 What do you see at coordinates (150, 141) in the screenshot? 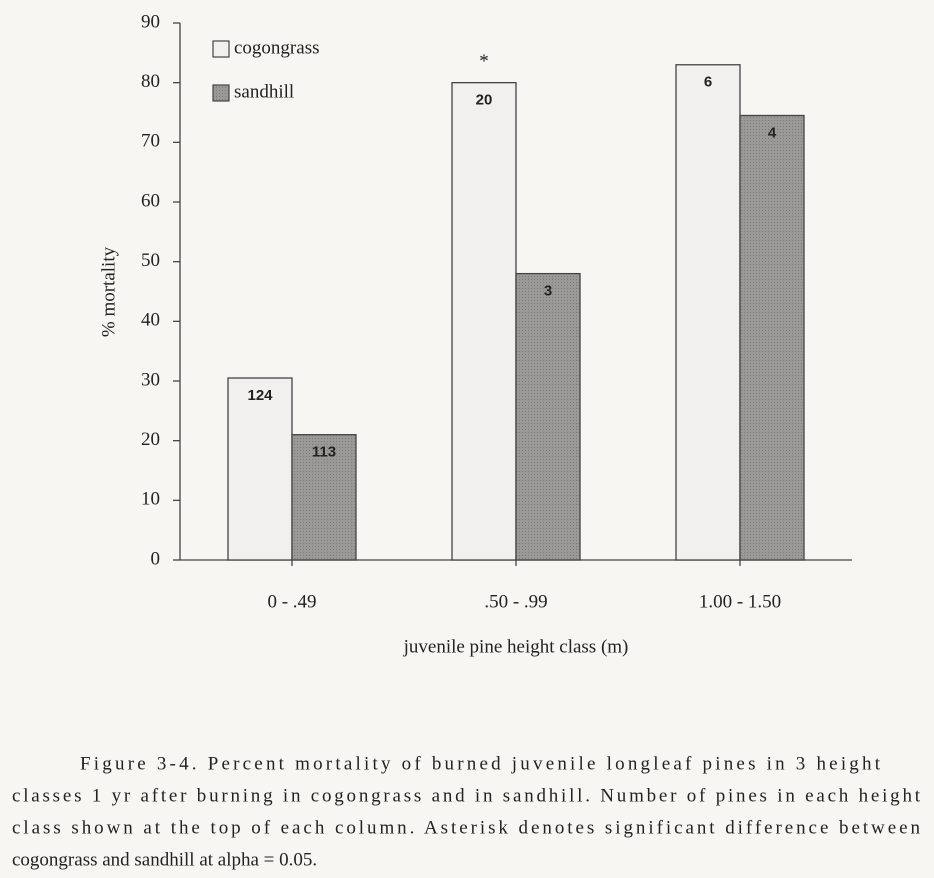
I see `y-tick-label: 70` at bounding box center [150, 141].